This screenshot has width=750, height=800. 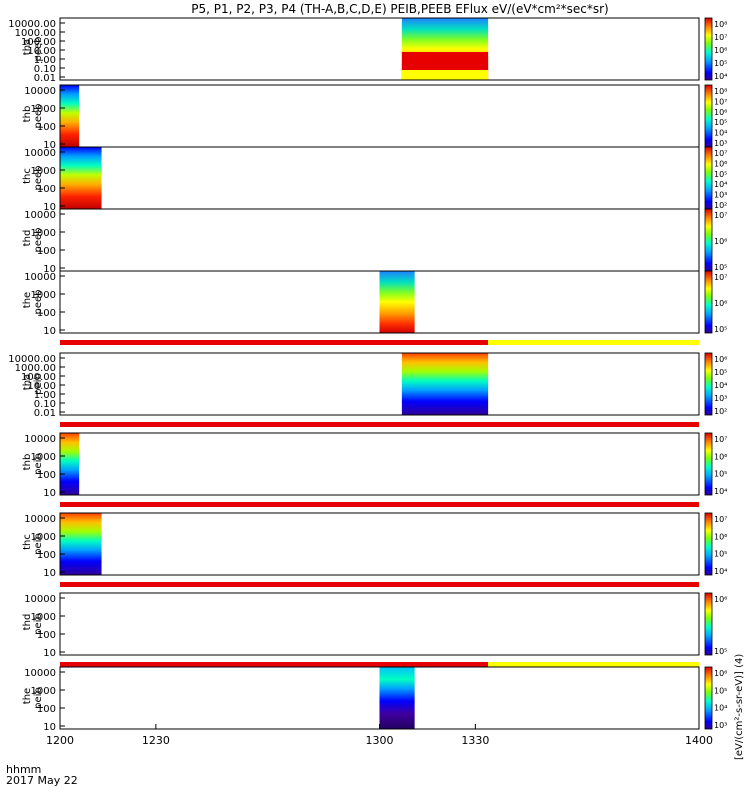 What do you see at coordinates (475, 740) in the screenshot?
I see `x-tick-label: 1330` at bounding box center [475, 740].